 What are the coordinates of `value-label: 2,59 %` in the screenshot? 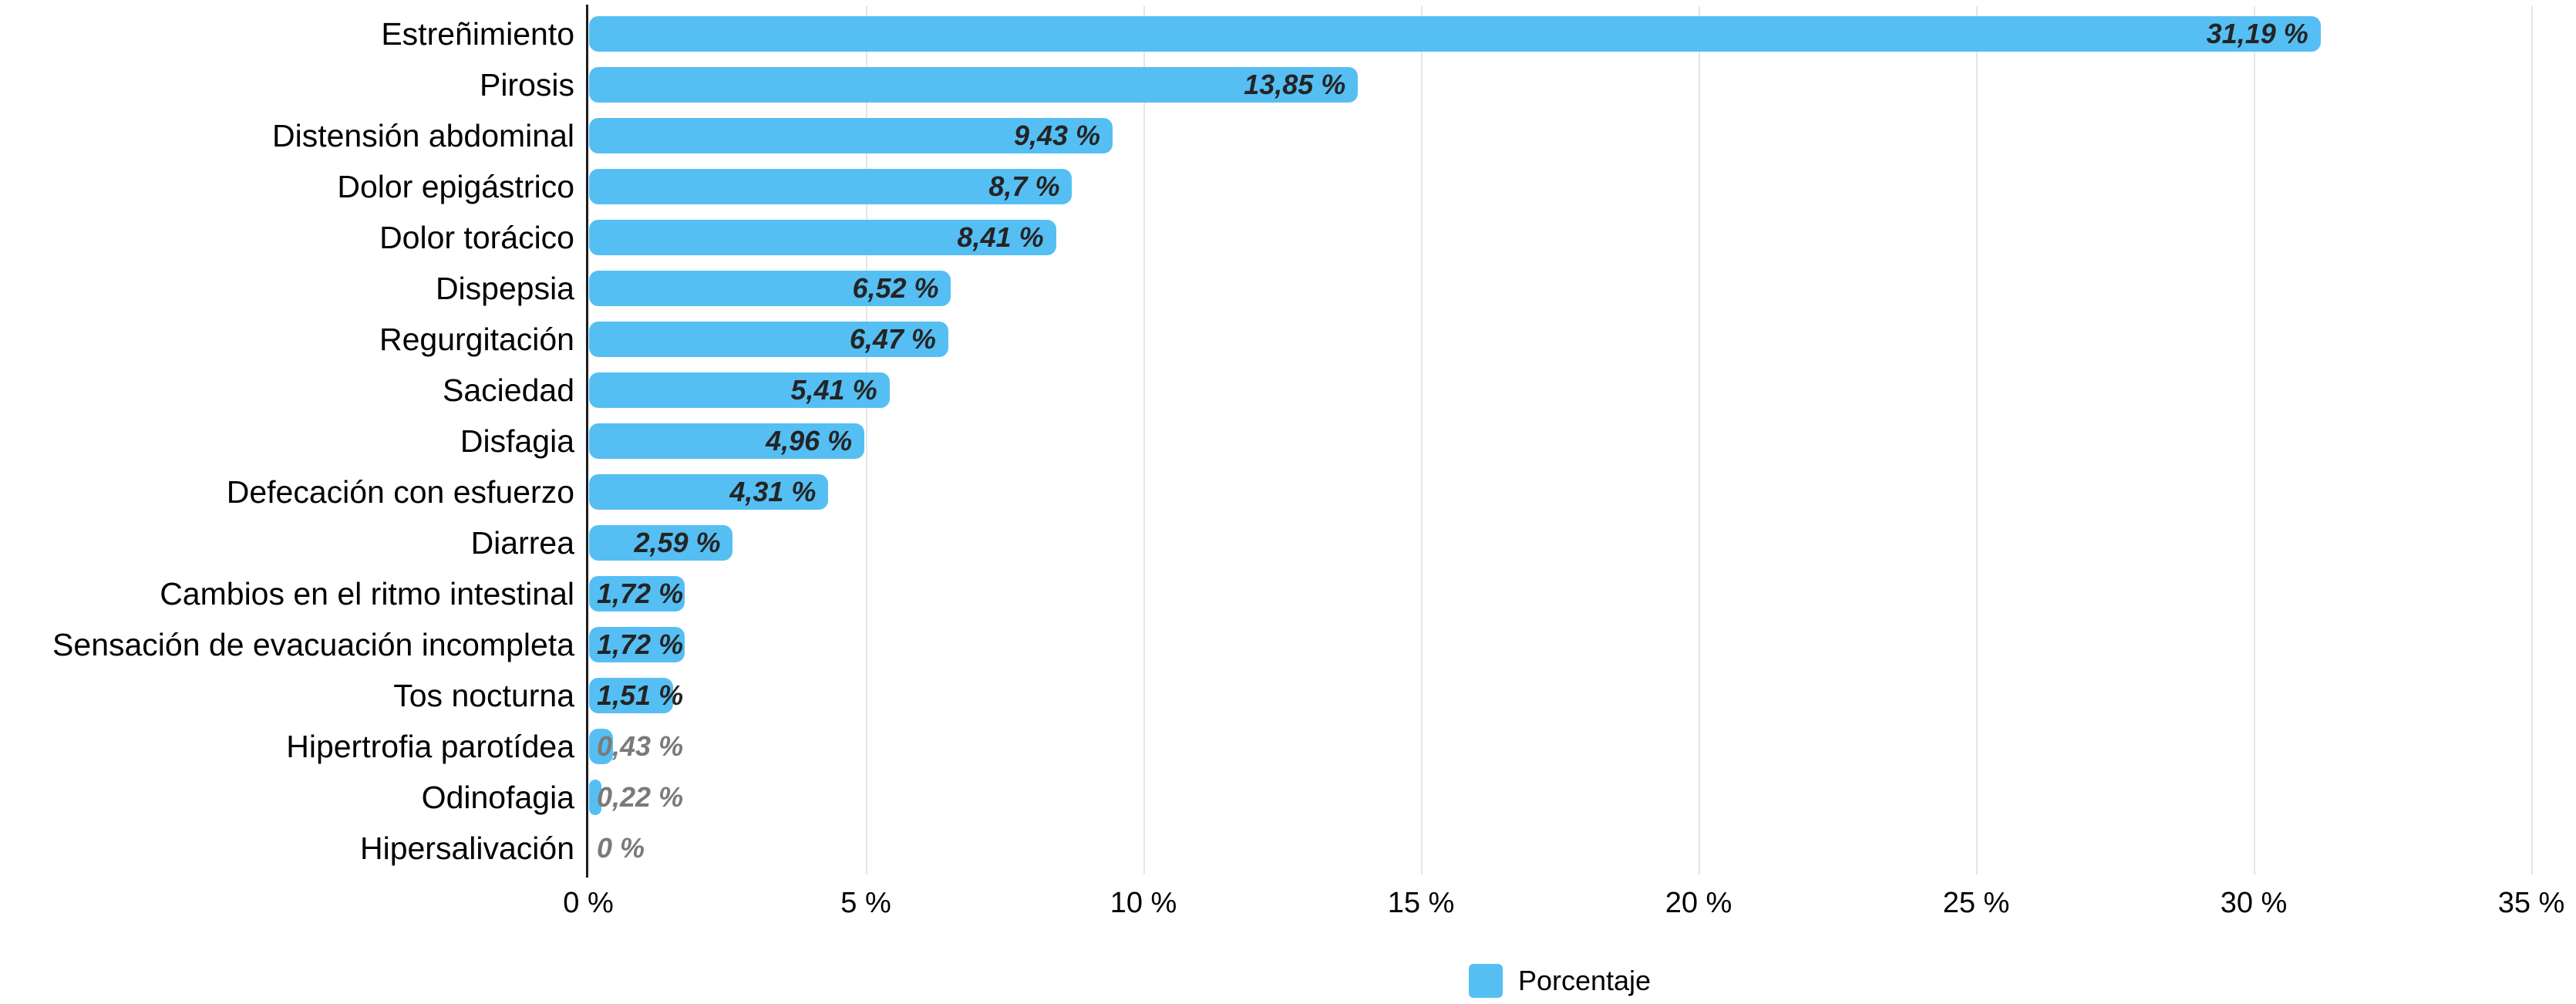 It's located at (677, 542).